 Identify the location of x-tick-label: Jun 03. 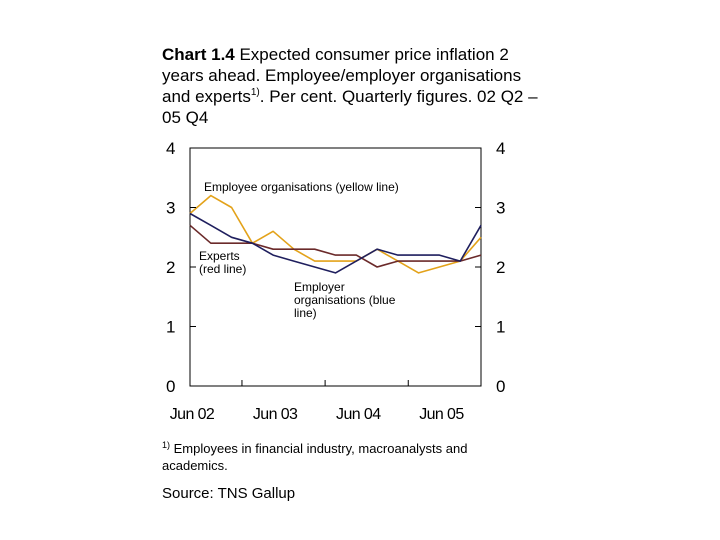
(275, 414).